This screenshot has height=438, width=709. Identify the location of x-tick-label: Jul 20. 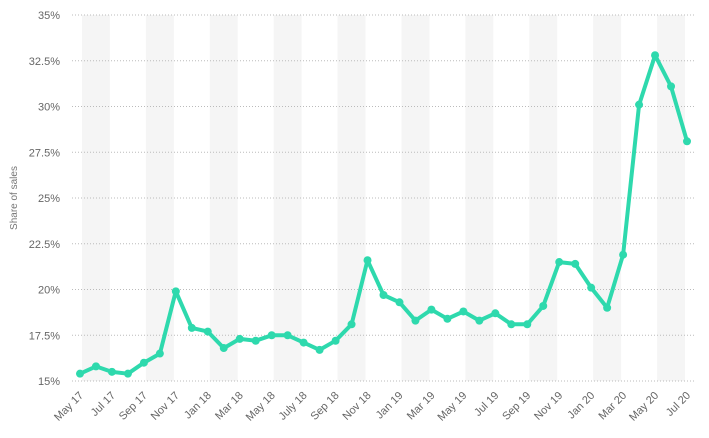
(678, 404).